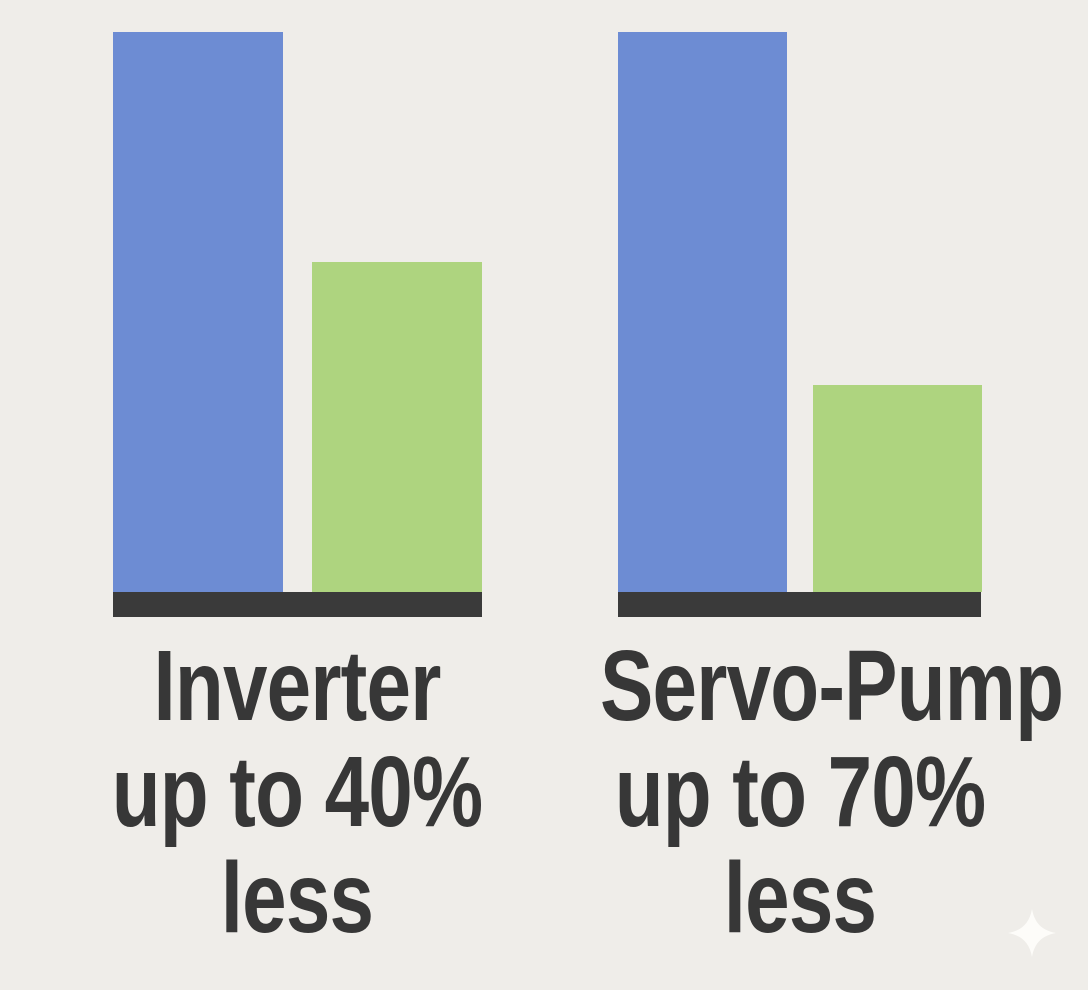 This screenshot has height=990, width=1088. What do you see at coordinates (897, 488) in the screenshot?
I see `bar-servo-pump-consumption` at bounding box center [897, 488].